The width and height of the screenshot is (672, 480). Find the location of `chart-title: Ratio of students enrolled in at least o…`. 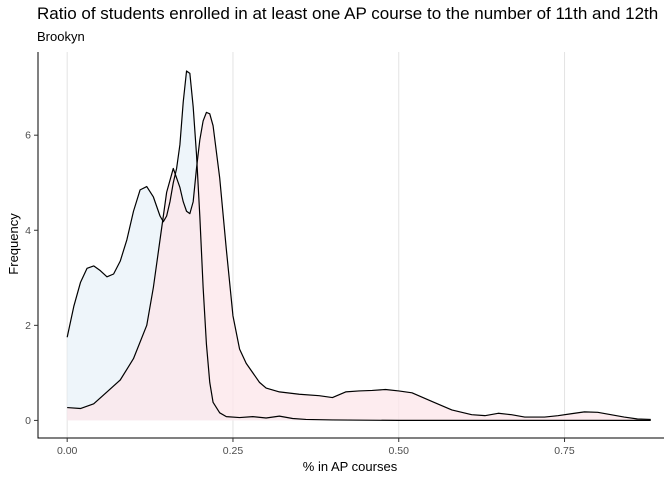

chart-title: Ratio of students enrolled in at least o… is located at coordinates (348, 13).